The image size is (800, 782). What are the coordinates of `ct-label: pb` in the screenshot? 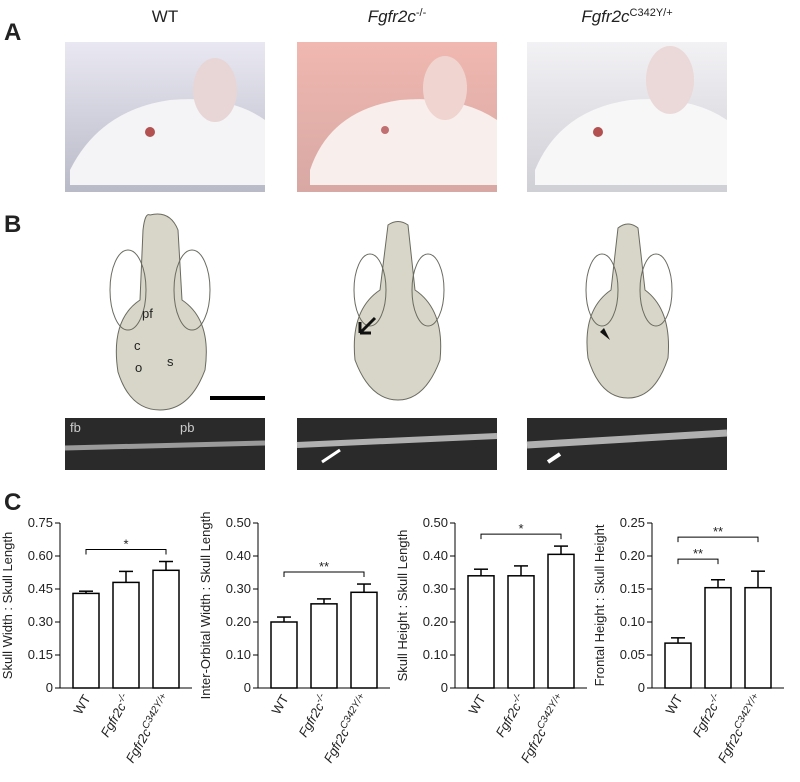 It's located at (187, 427).